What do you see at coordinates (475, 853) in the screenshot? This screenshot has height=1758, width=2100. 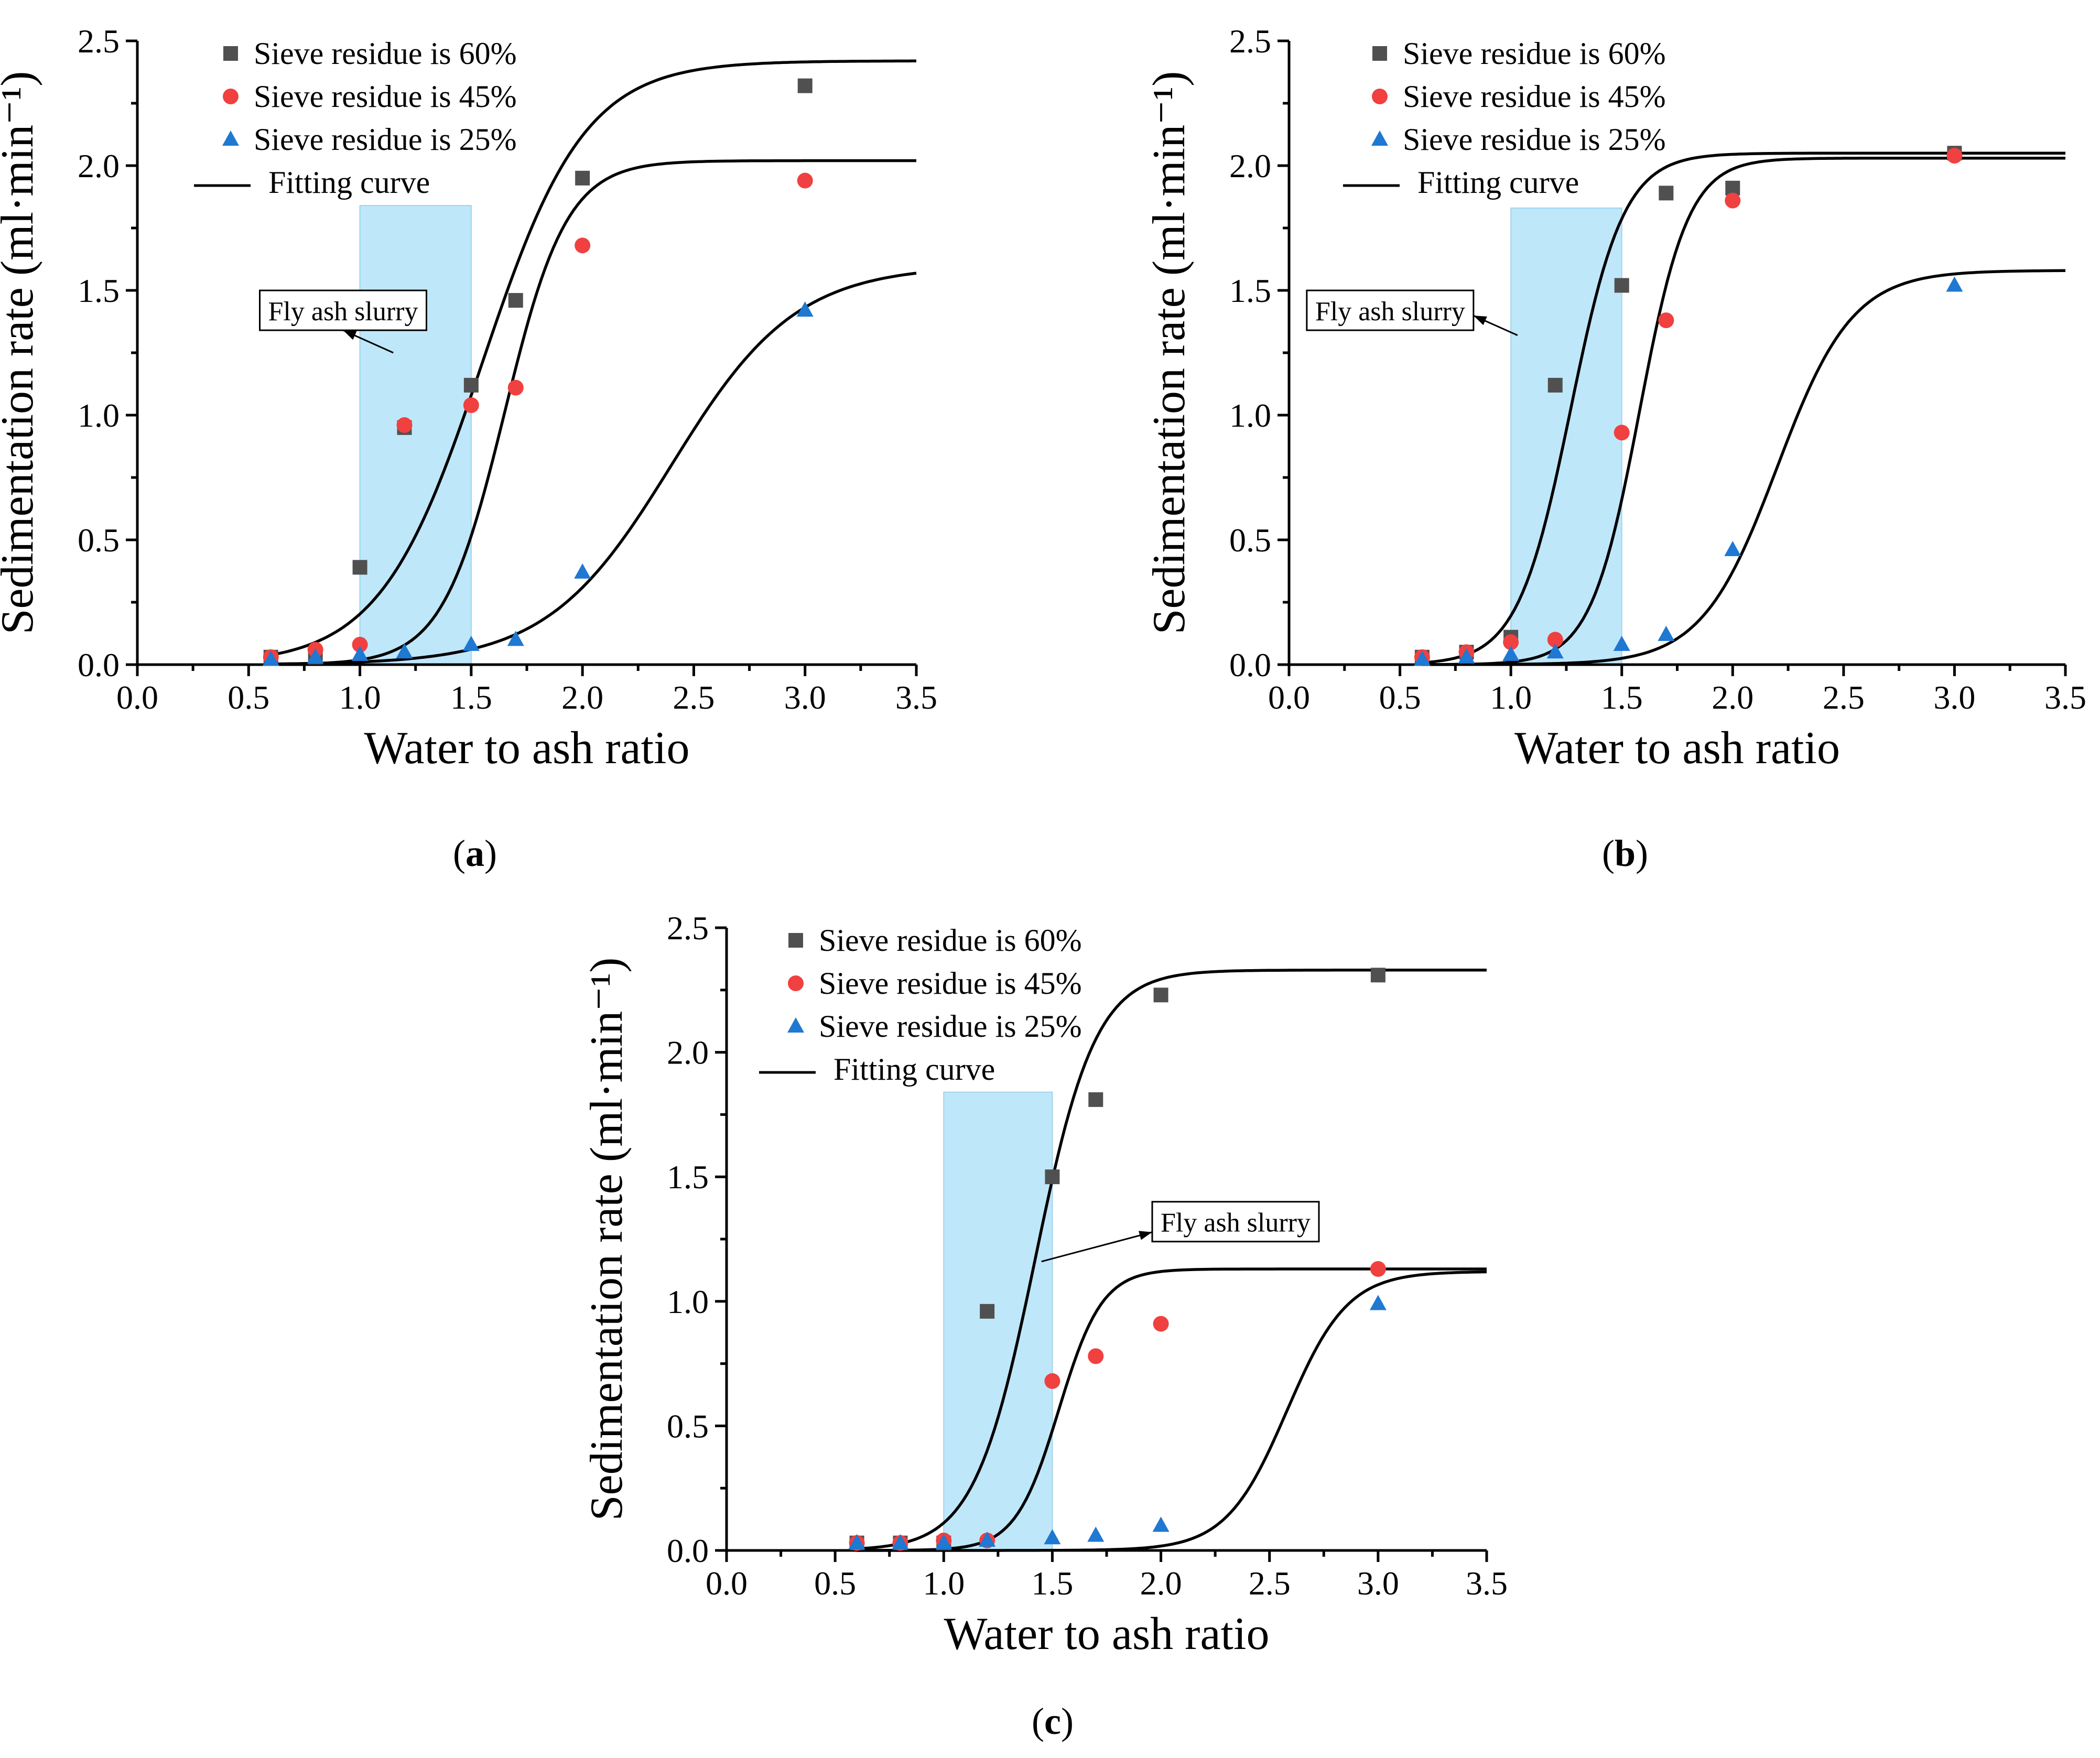 I see `panel-caption: (a)` at bounding box center [475, 853].